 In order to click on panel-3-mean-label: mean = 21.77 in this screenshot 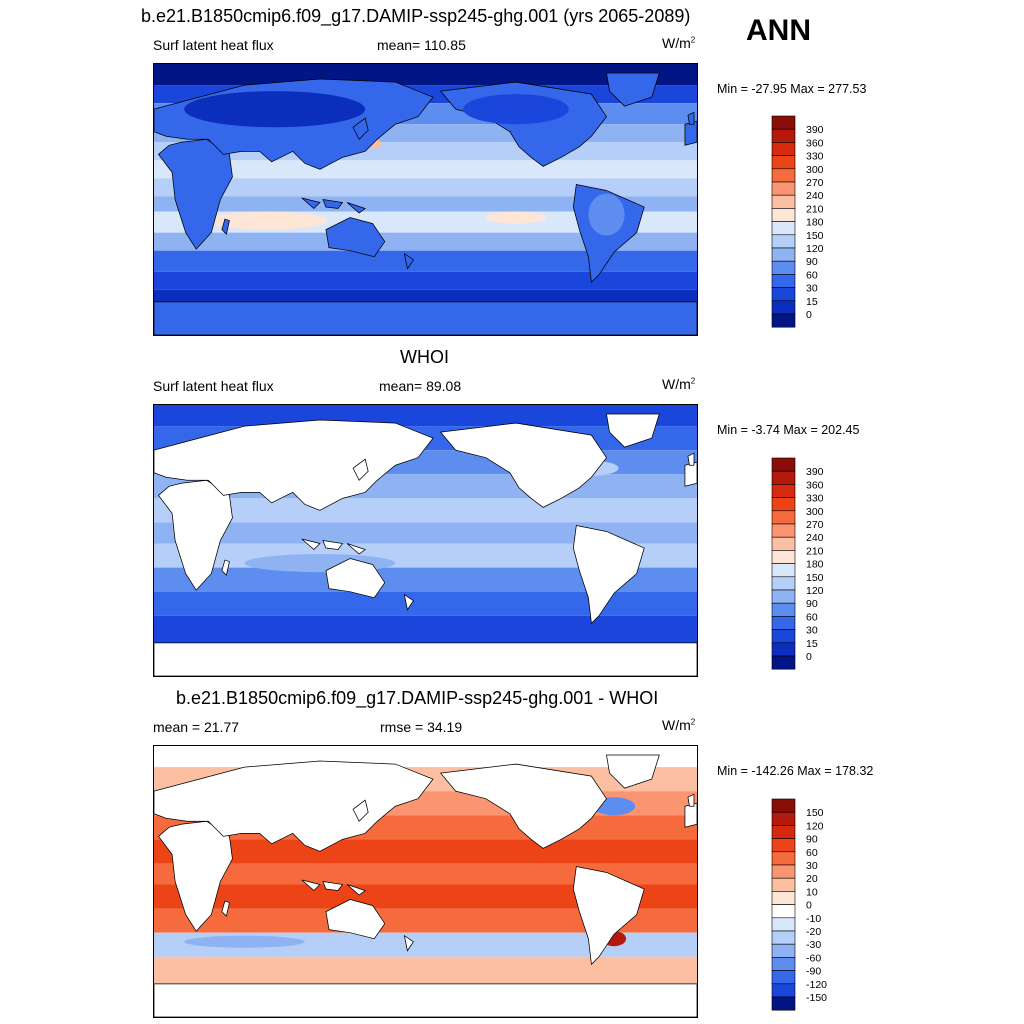, I will do `click(196, 727)`.